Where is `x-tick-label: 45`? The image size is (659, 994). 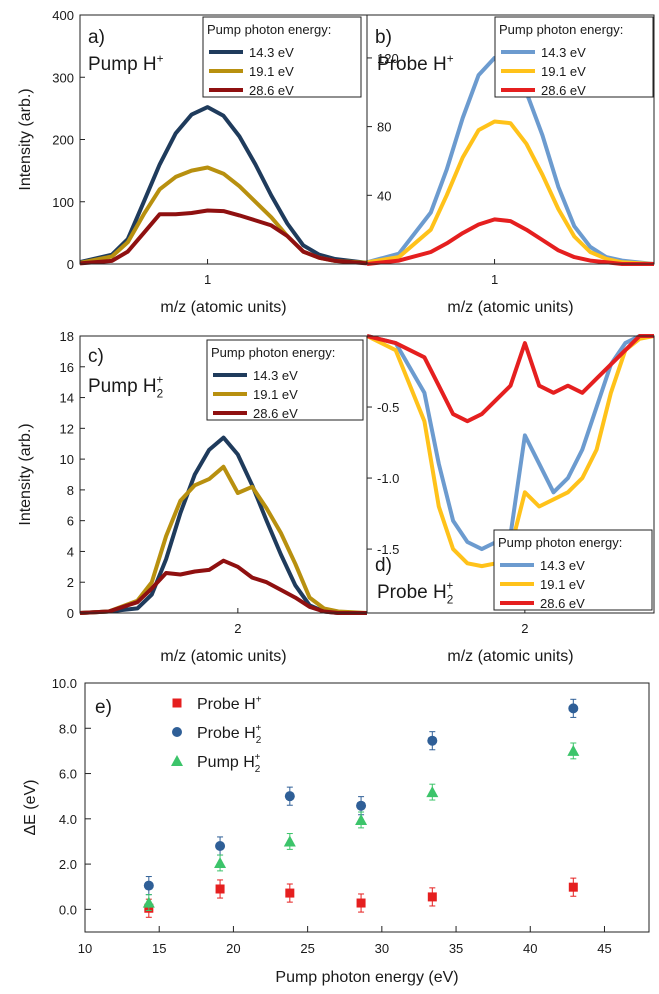 x-tick-label: 45 is located at coordinates (604, 948).